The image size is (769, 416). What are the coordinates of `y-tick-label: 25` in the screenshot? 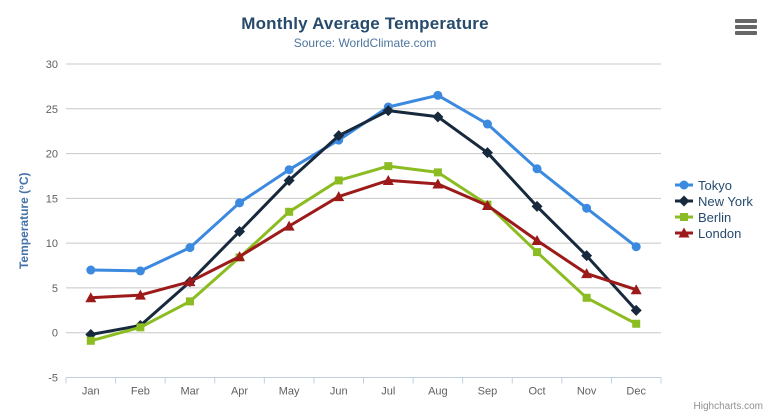 It's located at (52, 110).